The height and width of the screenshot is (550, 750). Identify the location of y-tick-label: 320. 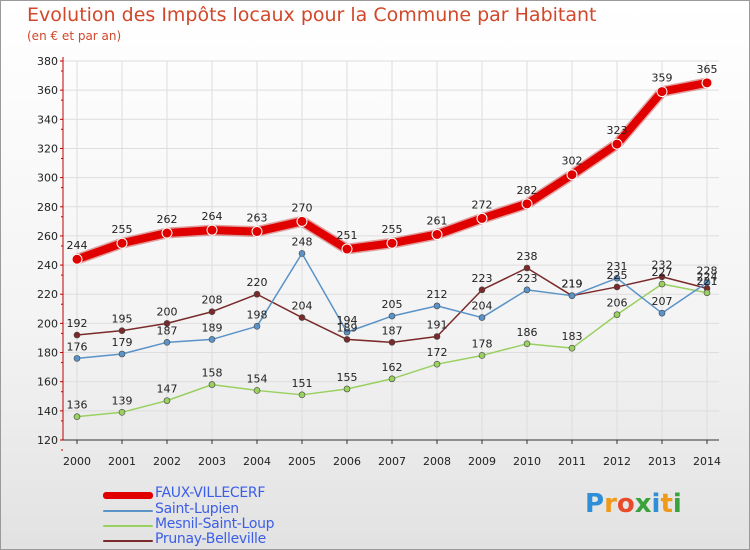
(47, 148).